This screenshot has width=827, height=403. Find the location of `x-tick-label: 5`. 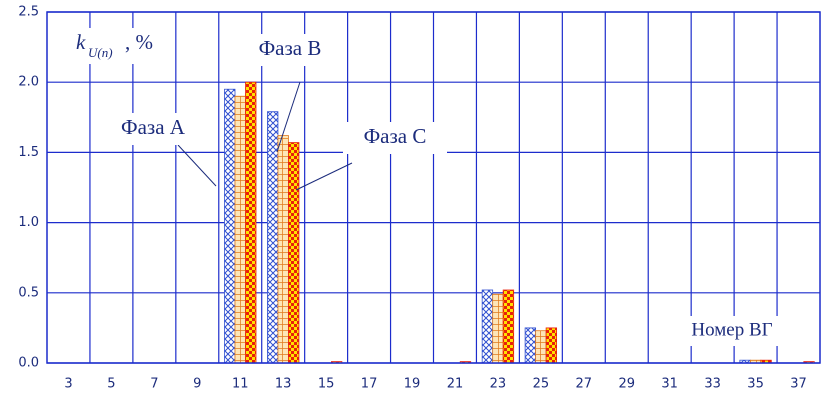

x-tick-label: 5 is located at coordinates (111, 384).